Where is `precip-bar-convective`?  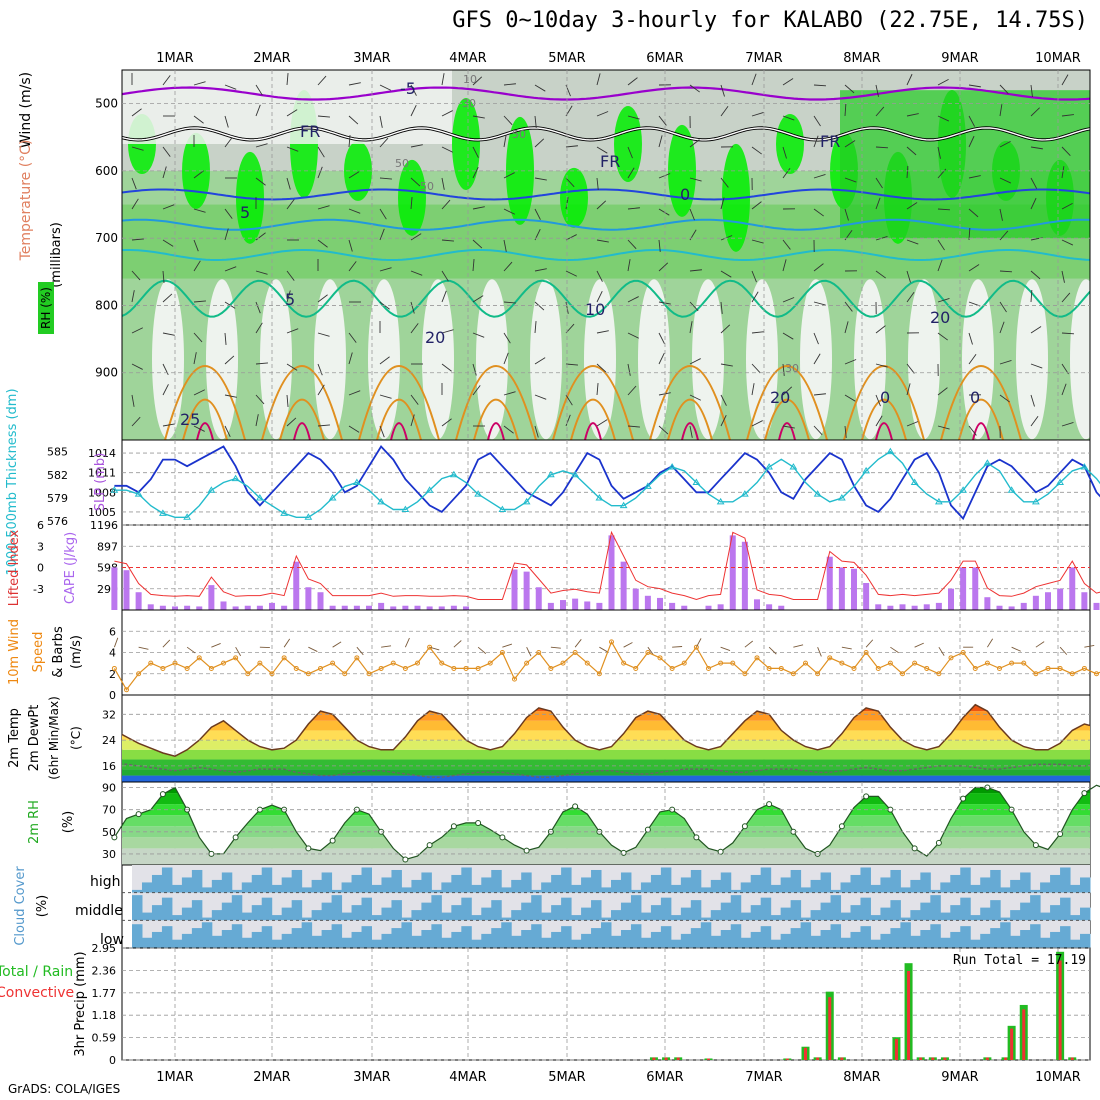 precip-bar-convective is located at coordinates (842, 1058).